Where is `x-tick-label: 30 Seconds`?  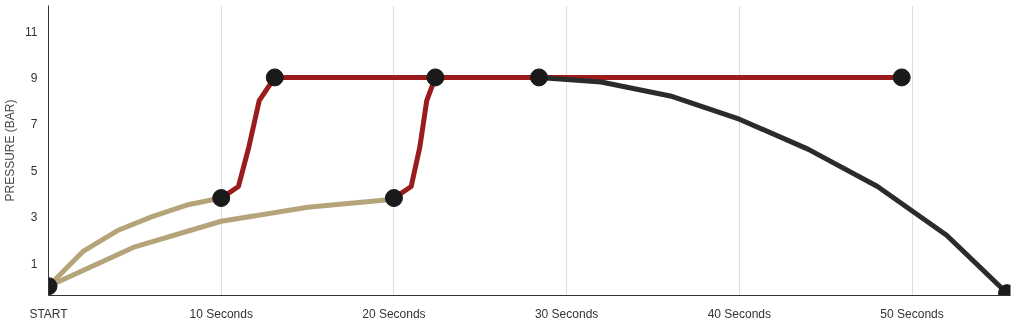
x-tick-label: 30 Seconds is located at coordinates (566, 313).